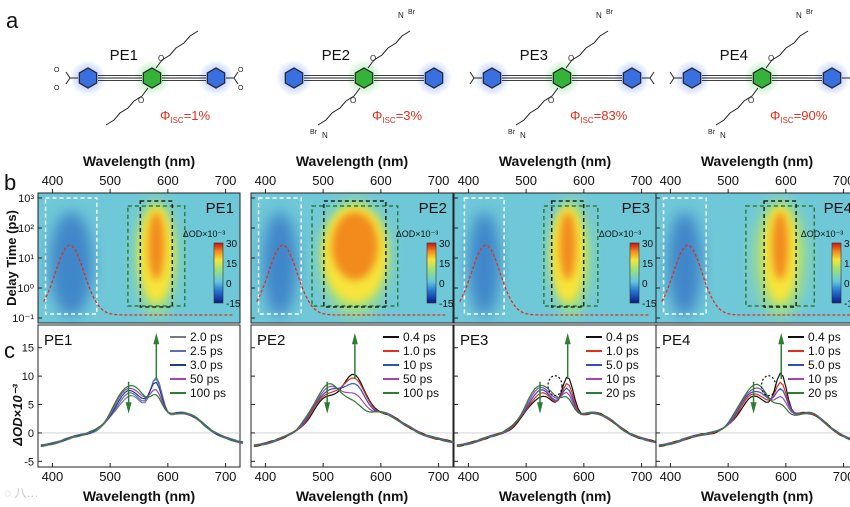 This screenshot has height=507, width=850. I want to click on isc-yield: ΦISC=3%, so click(397, 116).